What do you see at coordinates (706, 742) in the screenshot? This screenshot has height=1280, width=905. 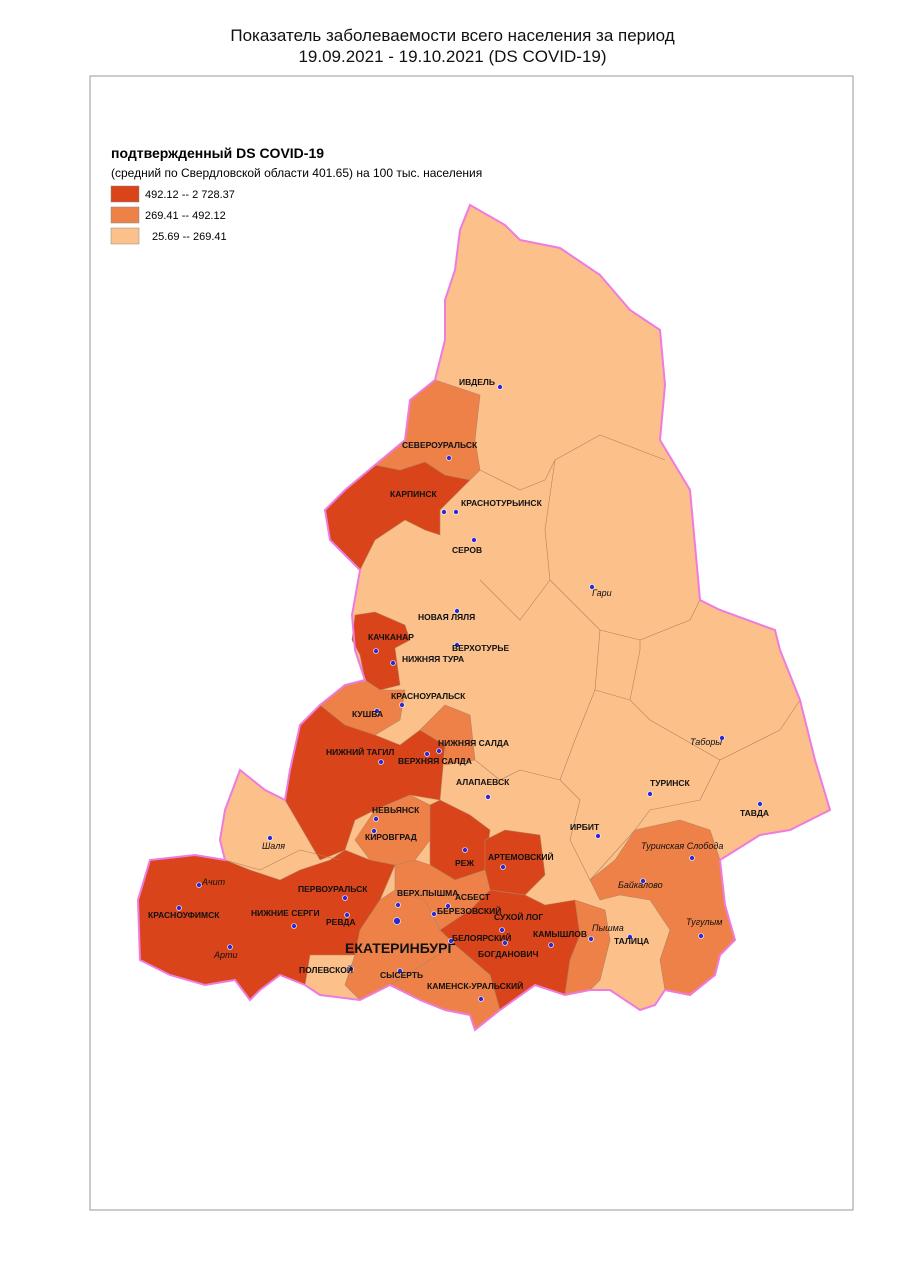 I see `city-label: Таборы` at bounding box center [706, 742].